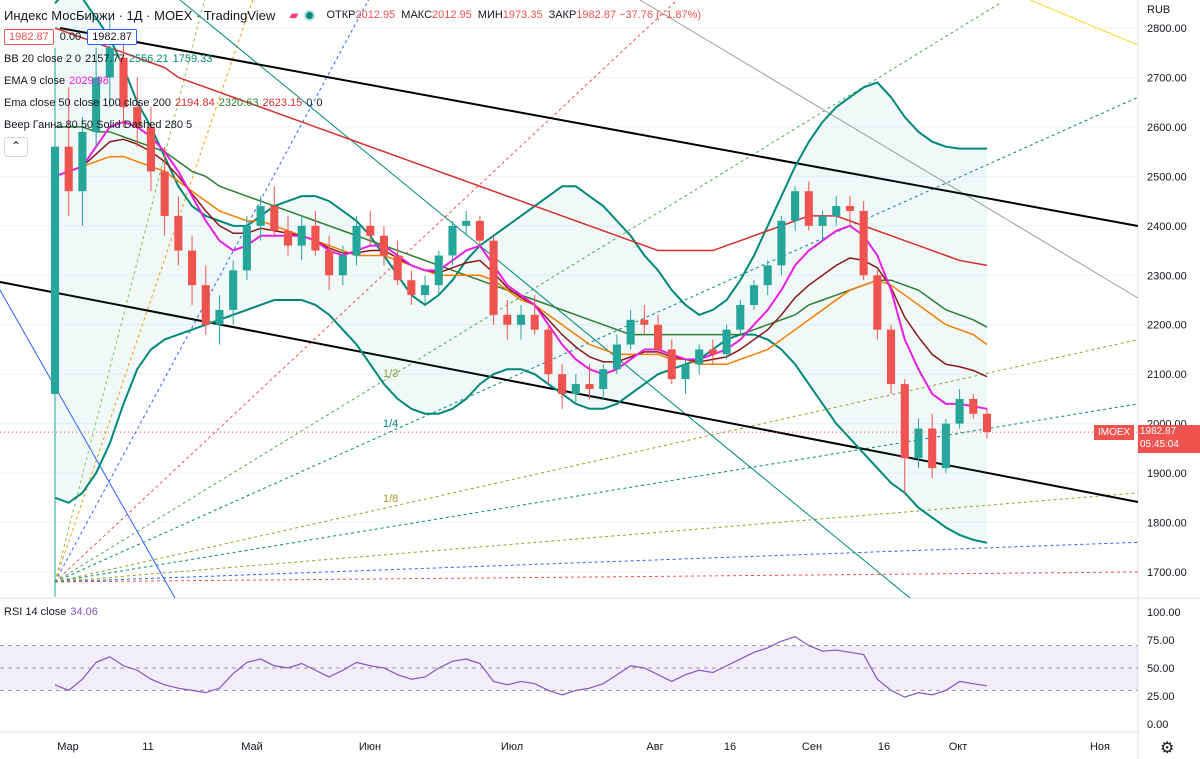 The image size is (1200, 759). What do you see at coordinates (417, 15) in the screenshot?
I see `high-label: МАКС` at bounding box center [417, 15].